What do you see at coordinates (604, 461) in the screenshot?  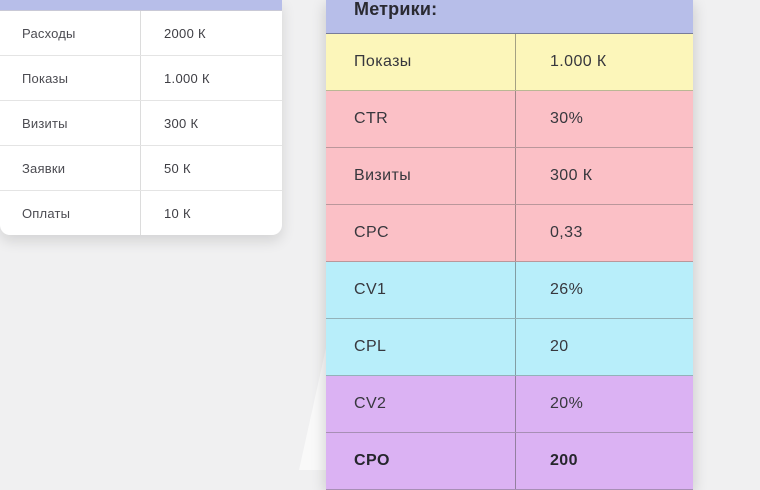 I see `row-value: 200` at bounding box center [604, 461].